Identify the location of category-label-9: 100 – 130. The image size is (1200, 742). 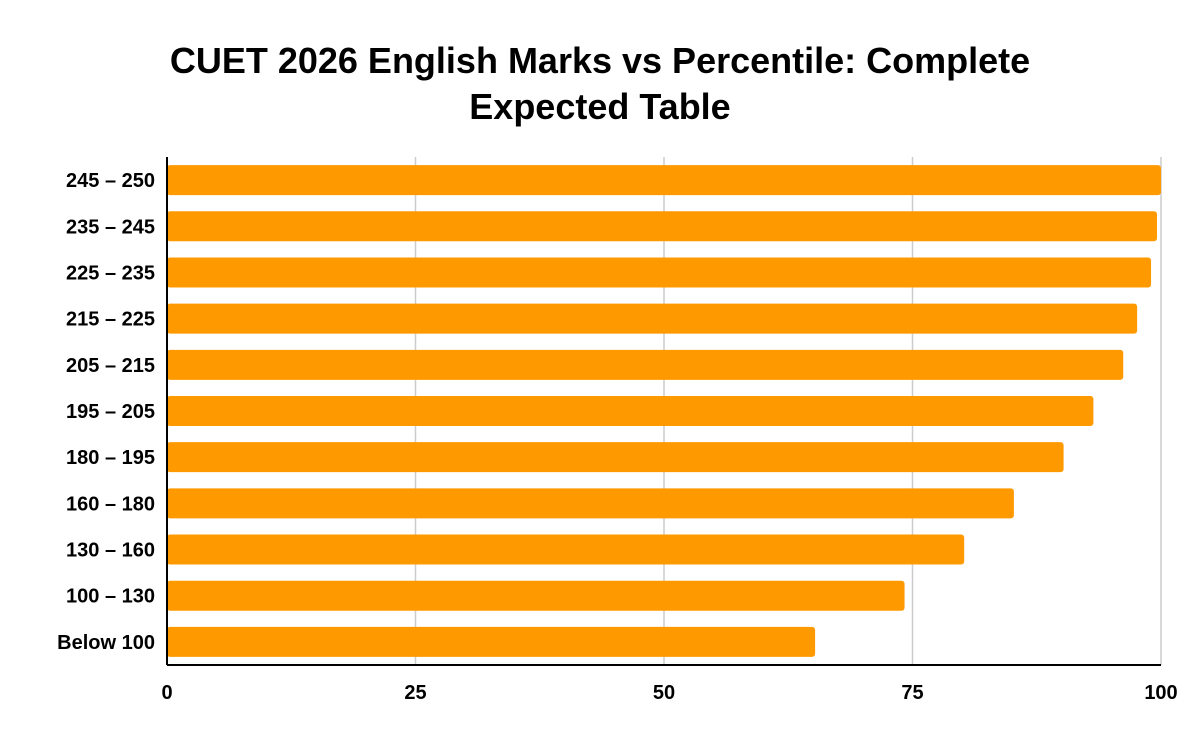
(110, 597).